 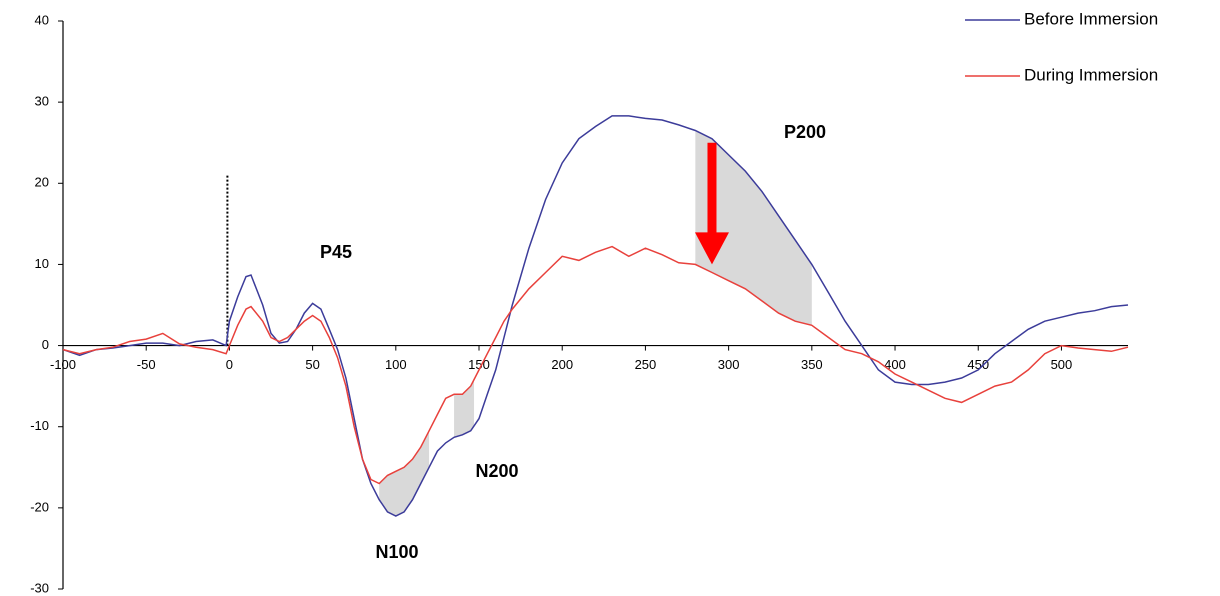 What do you see at coordinates (42, 101) in the screenshot?
I see `y-tick-label: 30` at bounding box center [42, 101].